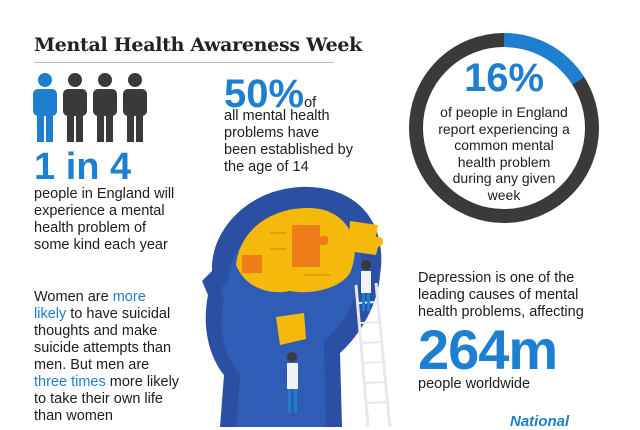 This screenshot has width=640, height=430. What do you see at coordinates (198, 45) in the screenshot?
I see `page-title: Mental Health Awareness Week` at bounding box center [198, 45].